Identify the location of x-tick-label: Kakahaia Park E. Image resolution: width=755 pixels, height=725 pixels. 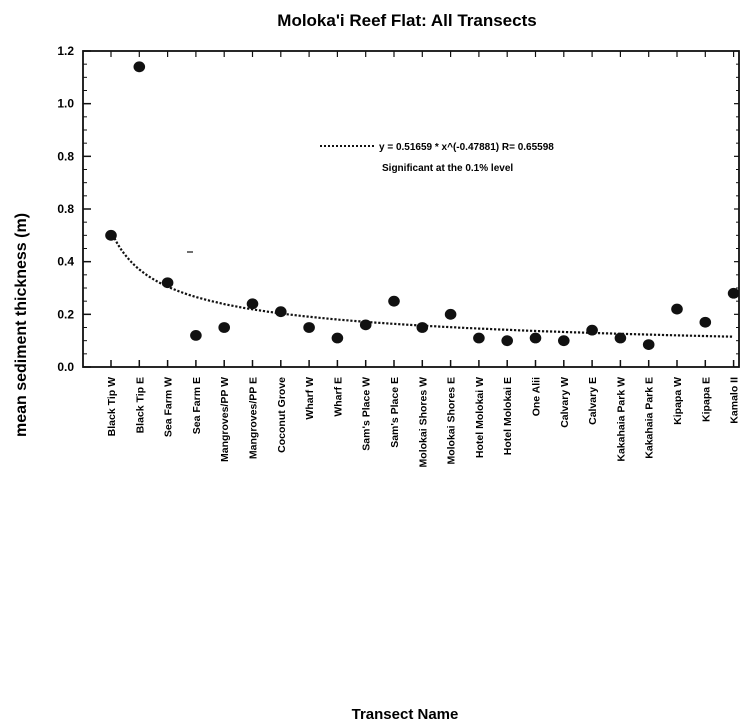
(650, 418).